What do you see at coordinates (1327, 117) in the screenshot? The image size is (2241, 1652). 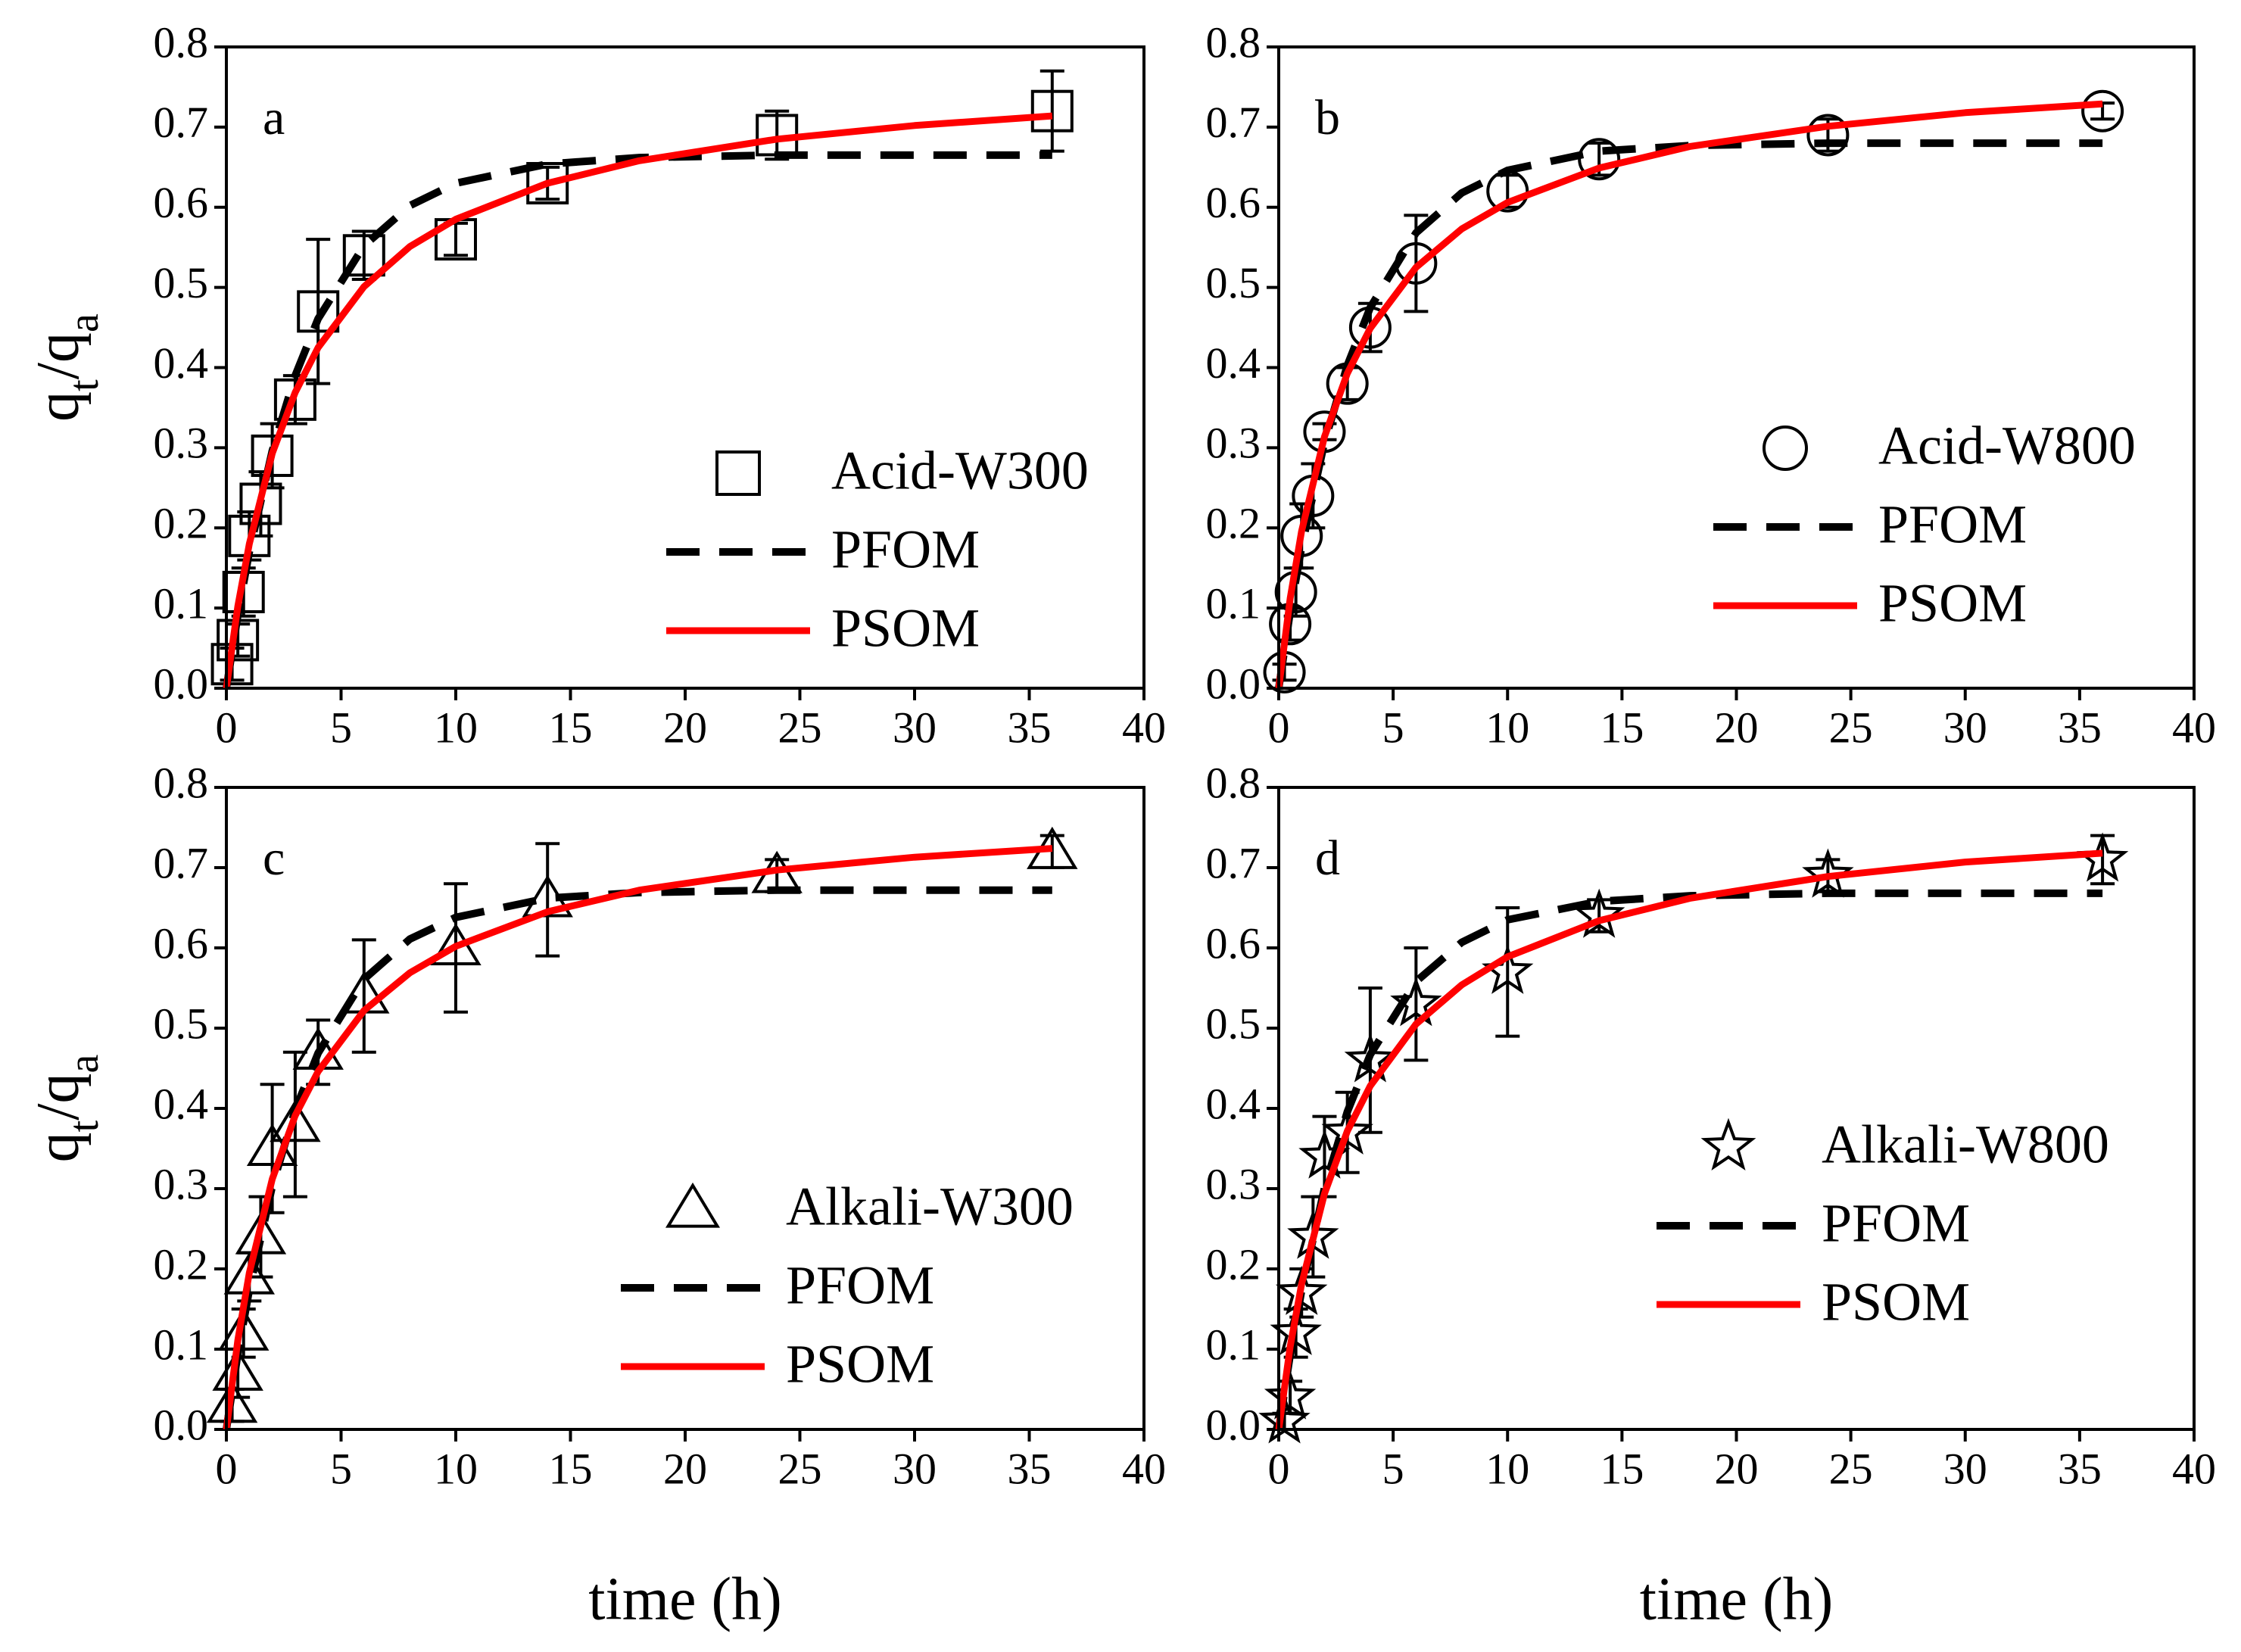 I see `panel-letter: b` at bounding box center [1327, 117].